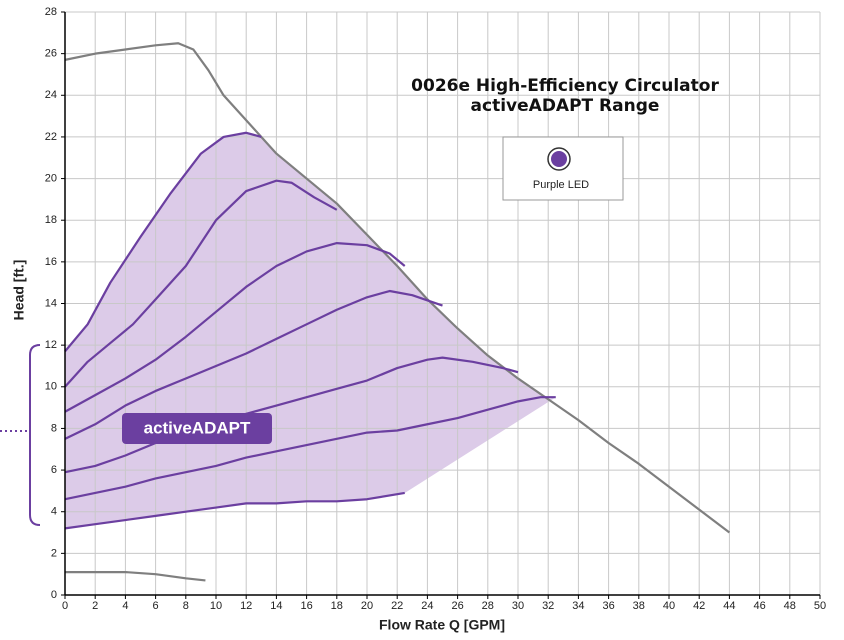  Describe the element at coordinates (565, 106) in the screenshot. I see `chart-subtitle: activeADAPT Range` at that location.